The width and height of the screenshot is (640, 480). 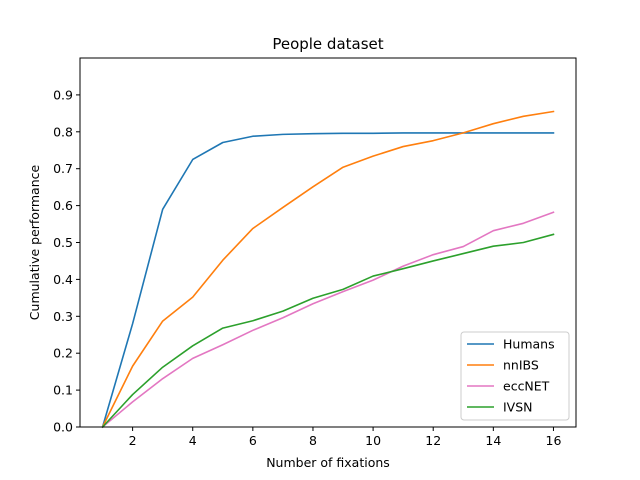 I want to click on x-tick-label: 6, so click(x=253, y=440).